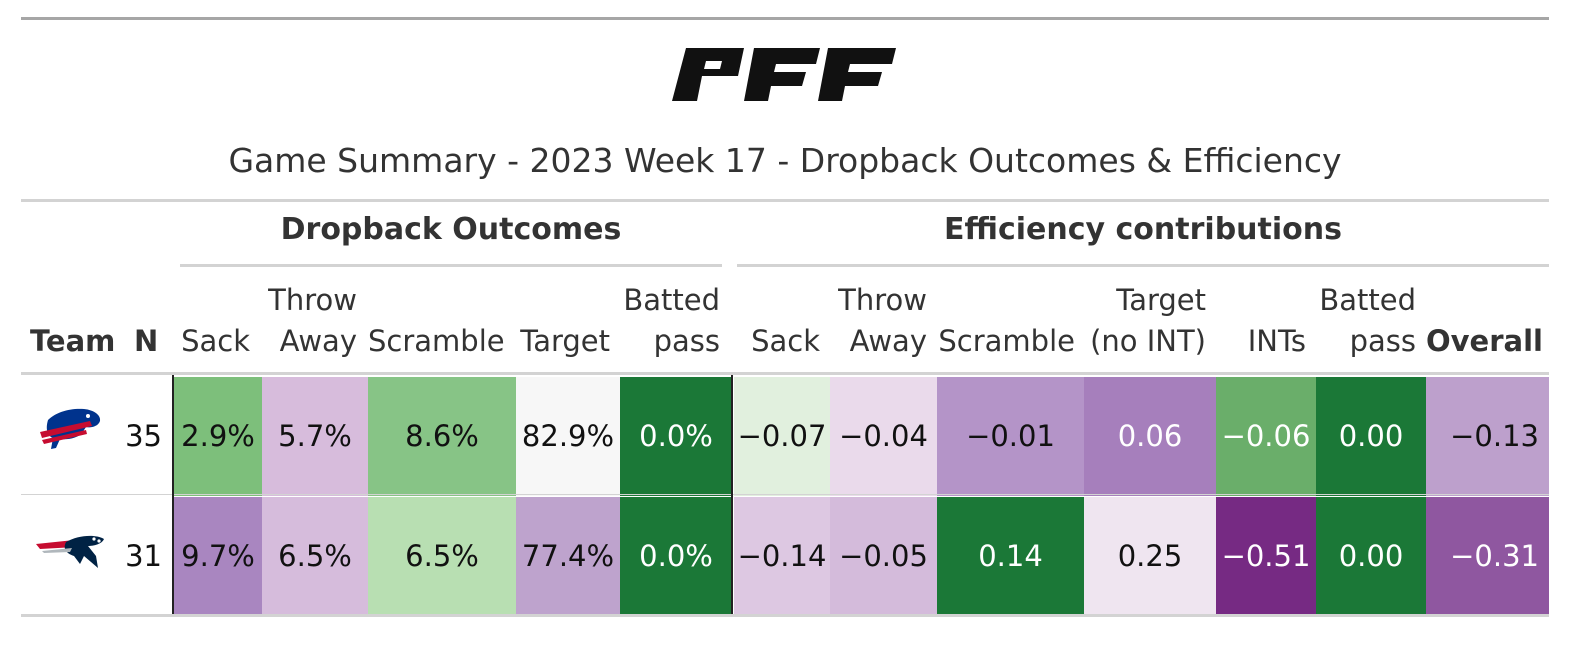 This screenshot has height=646, width=1592. Describe the element at coordinates (883, 556) in the screenshot. I see `row-patriots-eff-throw-away: −0.05` at that location.